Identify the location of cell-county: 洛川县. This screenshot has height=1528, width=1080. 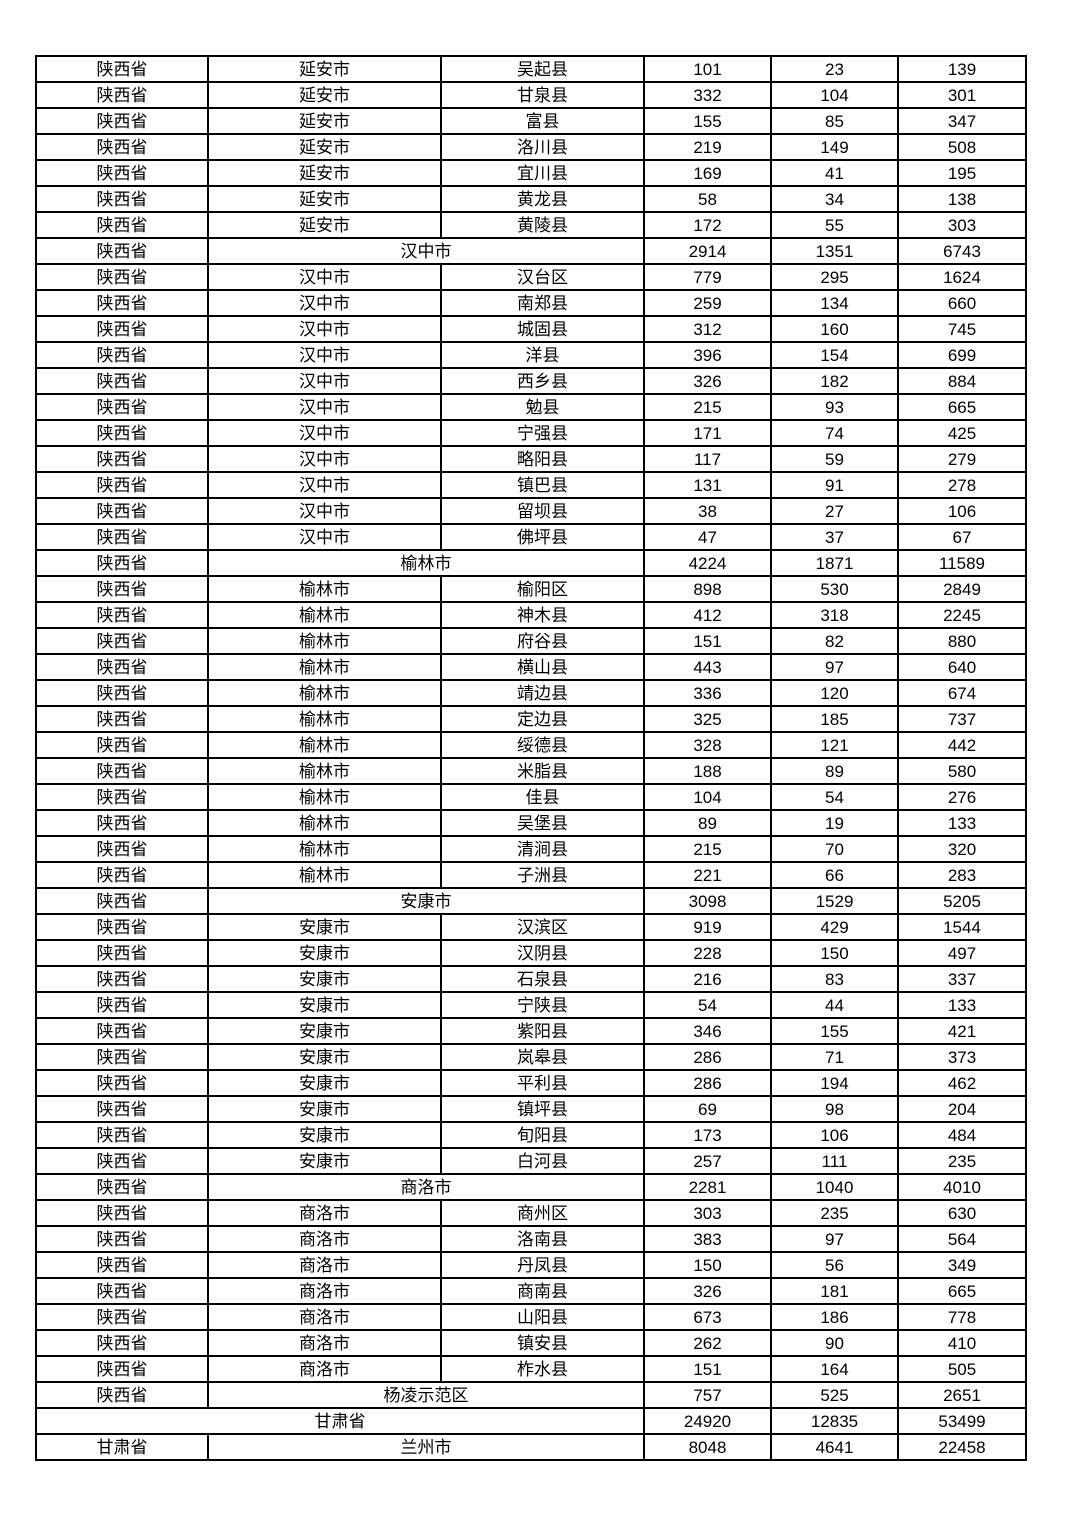
(542, 147).